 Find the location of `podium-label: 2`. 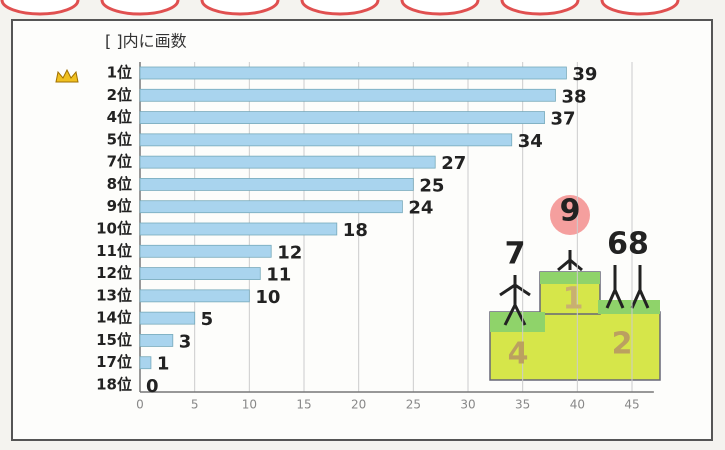

podium-label: 2 is located at coordinates (622, 344).